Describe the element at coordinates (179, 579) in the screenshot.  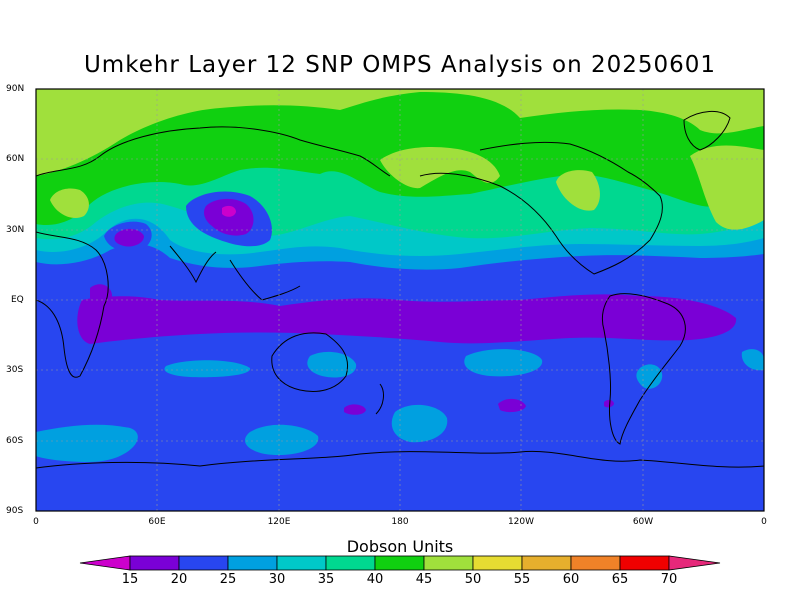
I see `colorbar-label: 20` at that location.